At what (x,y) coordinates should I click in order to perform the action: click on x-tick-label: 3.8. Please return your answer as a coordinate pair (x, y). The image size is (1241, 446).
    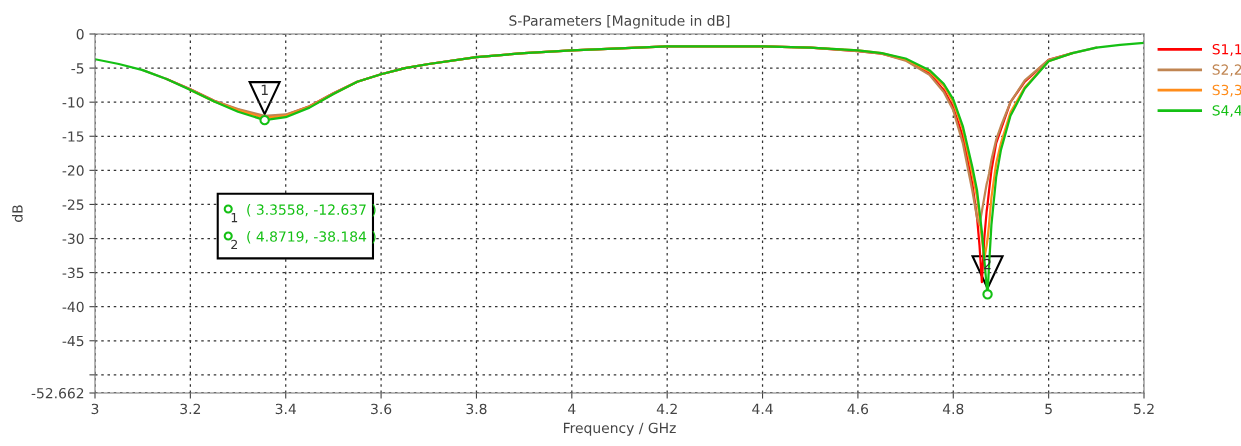
    Looking at the image, I should click on (476, 409).